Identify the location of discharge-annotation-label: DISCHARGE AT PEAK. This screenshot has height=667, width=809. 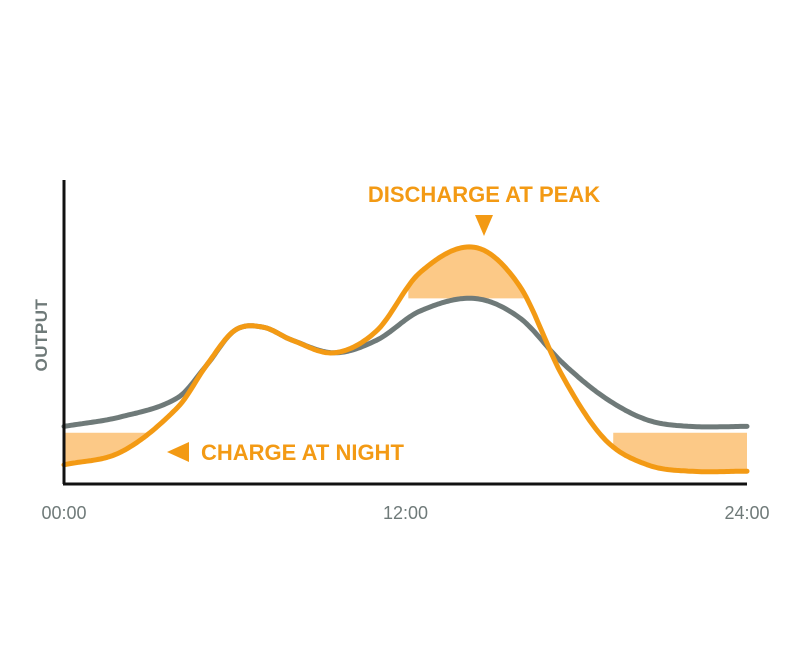
(484, 194).